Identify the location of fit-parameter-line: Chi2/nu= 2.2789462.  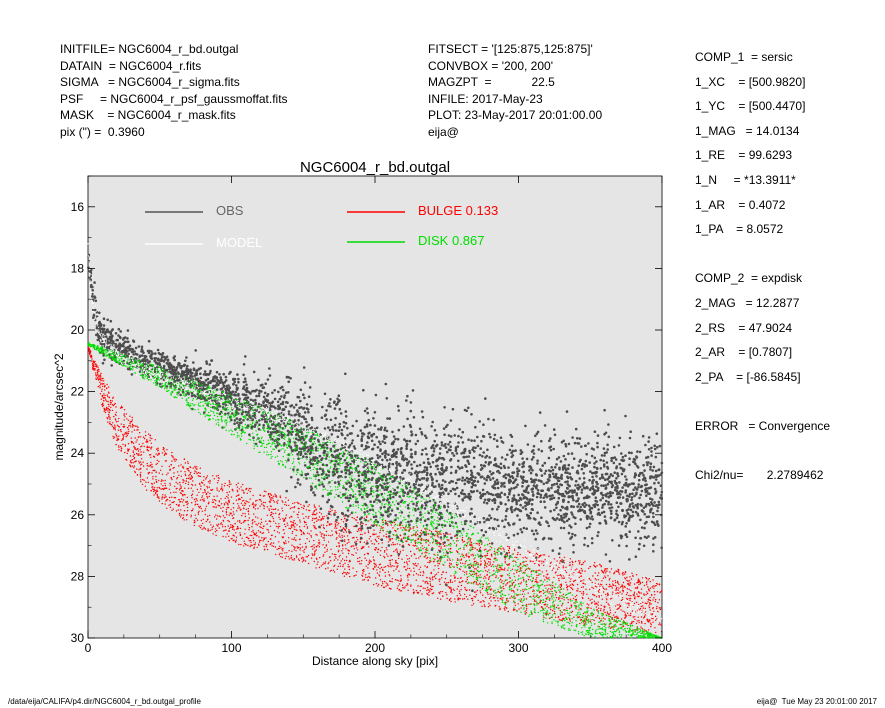
(759, 475).